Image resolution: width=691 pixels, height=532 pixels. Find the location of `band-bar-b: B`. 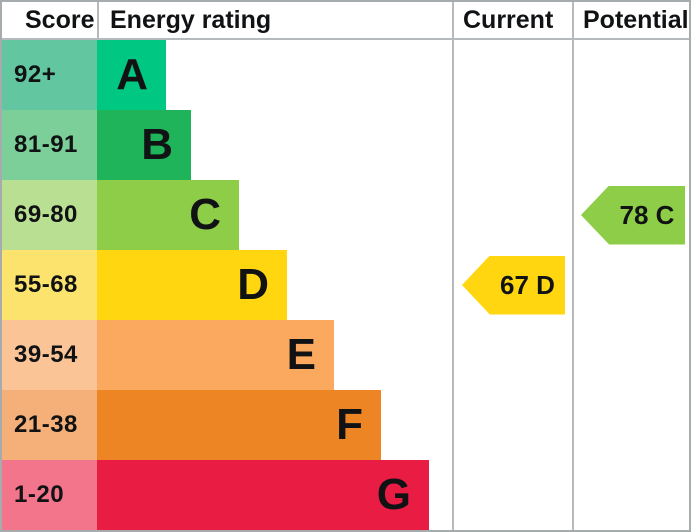

band-bar-b: B is located at coordinates (144, 145).